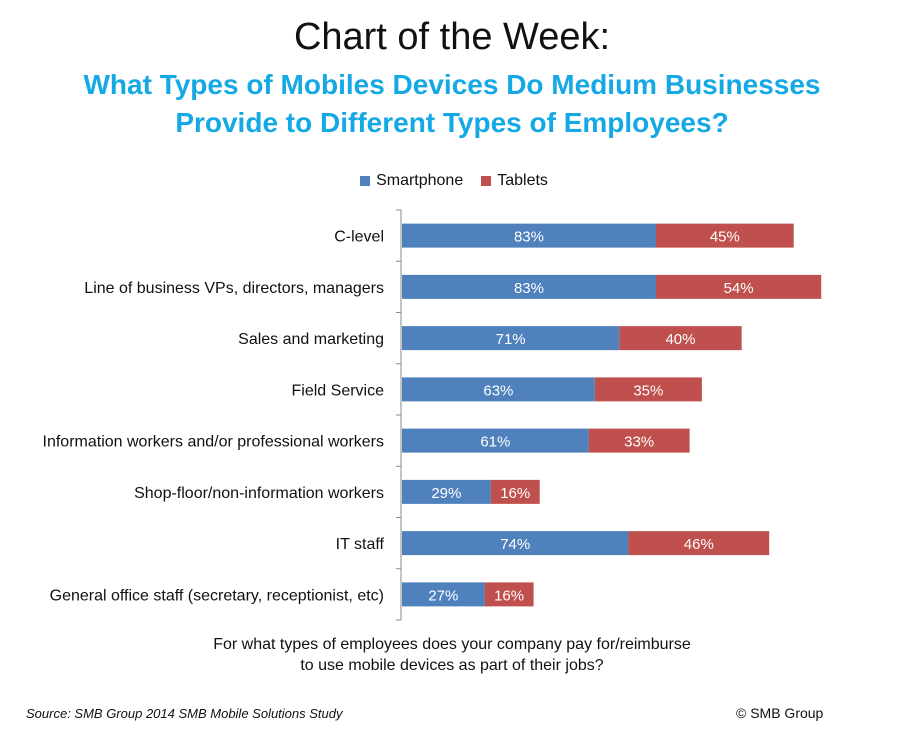 The width and height of the screenshot is (904, 734). What do you see at coordinates (522, 180) in the screenshot?
I see `legend-label-tablets: Tablets` at bounding box center [522, 180].